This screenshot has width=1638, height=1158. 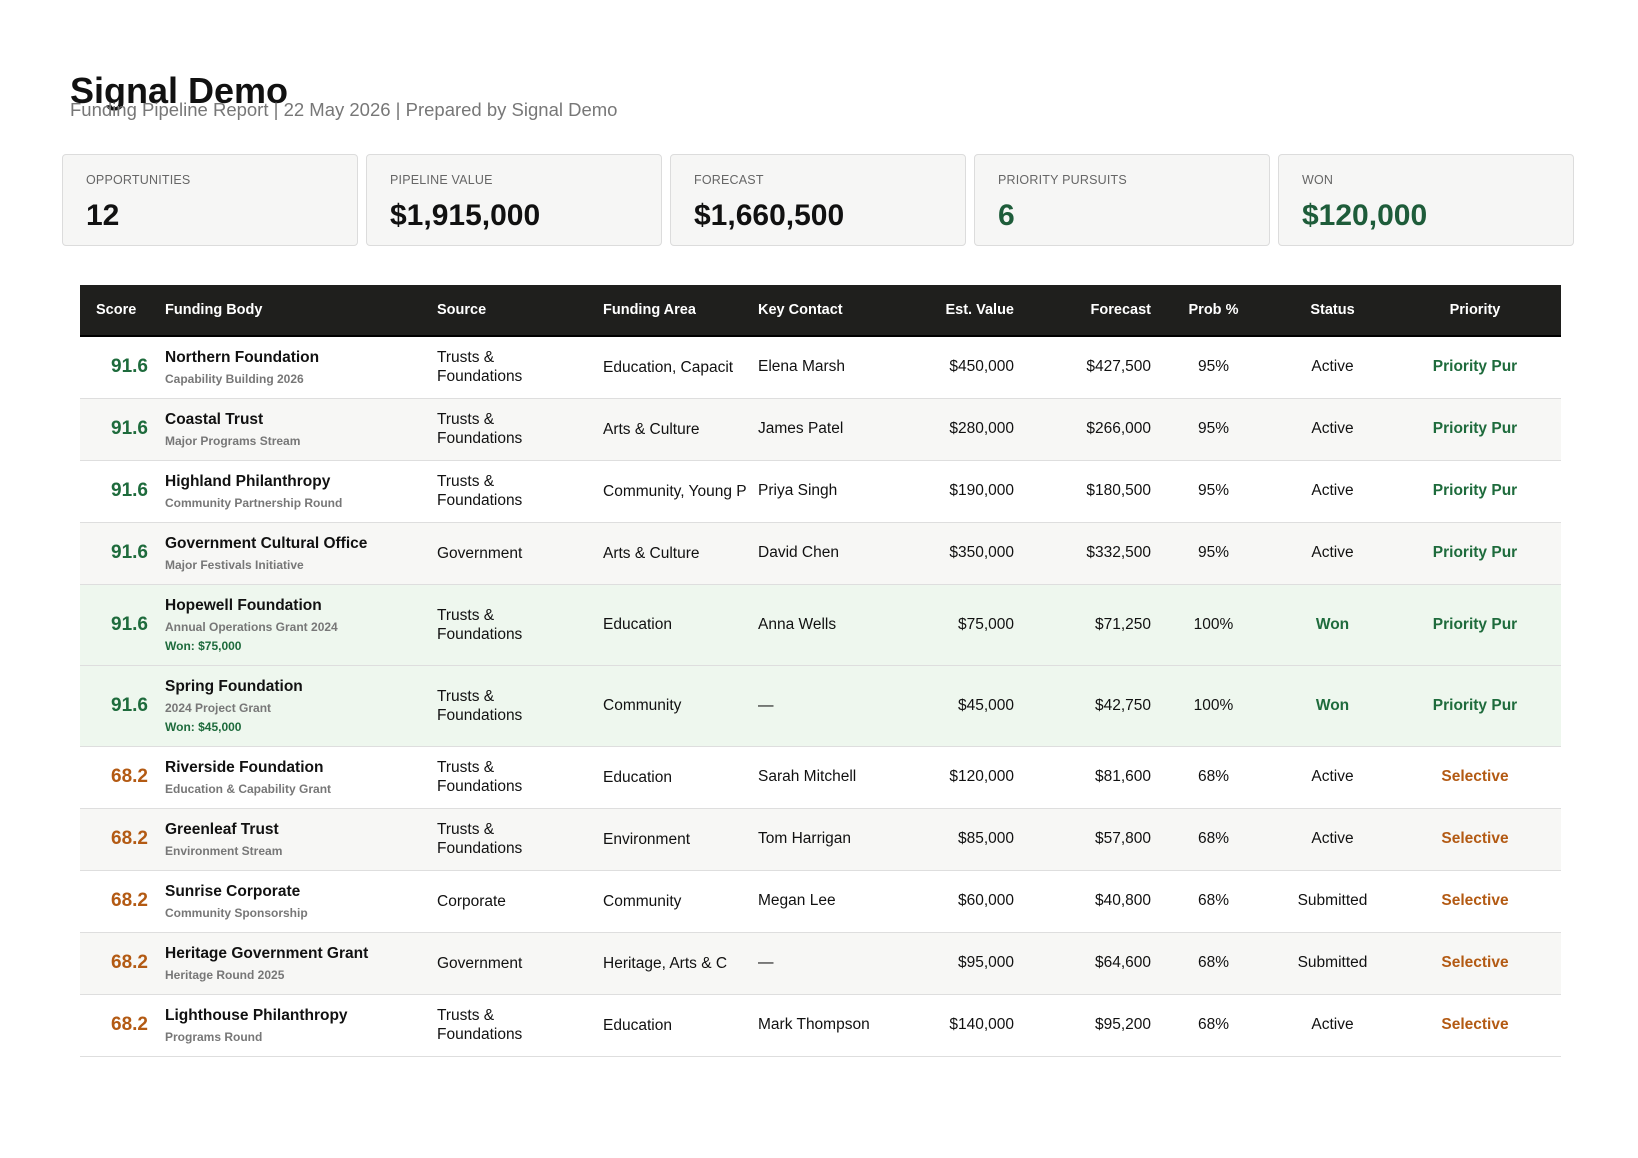 I want to click on card-value: 6, so click(x=1006, y=215).